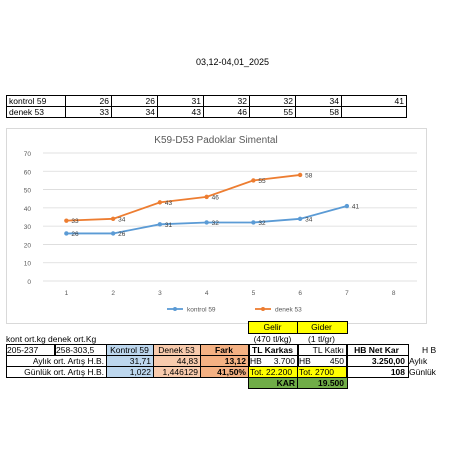 Image resolution: width=465 pixels, height=450 pixels. Describe the element at coordinates (271, 372) in the screenshot. I see `row2-tot1: Tot. 22.200` at that location.